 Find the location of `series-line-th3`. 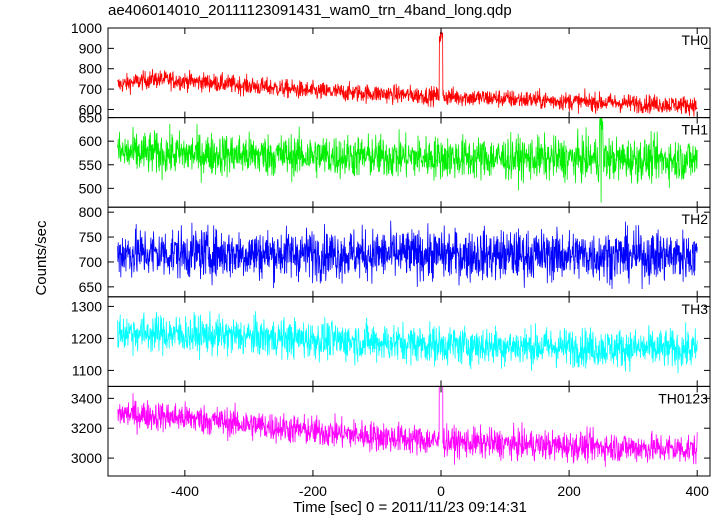

series-line-th3 is located at coordinates (407, 342).